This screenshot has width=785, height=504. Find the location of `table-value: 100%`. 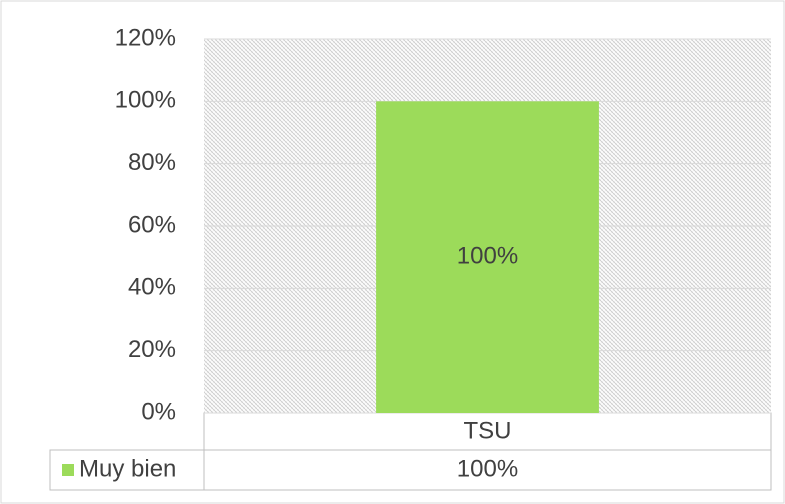

table-value: 100% is located at coordinates (487, 468).